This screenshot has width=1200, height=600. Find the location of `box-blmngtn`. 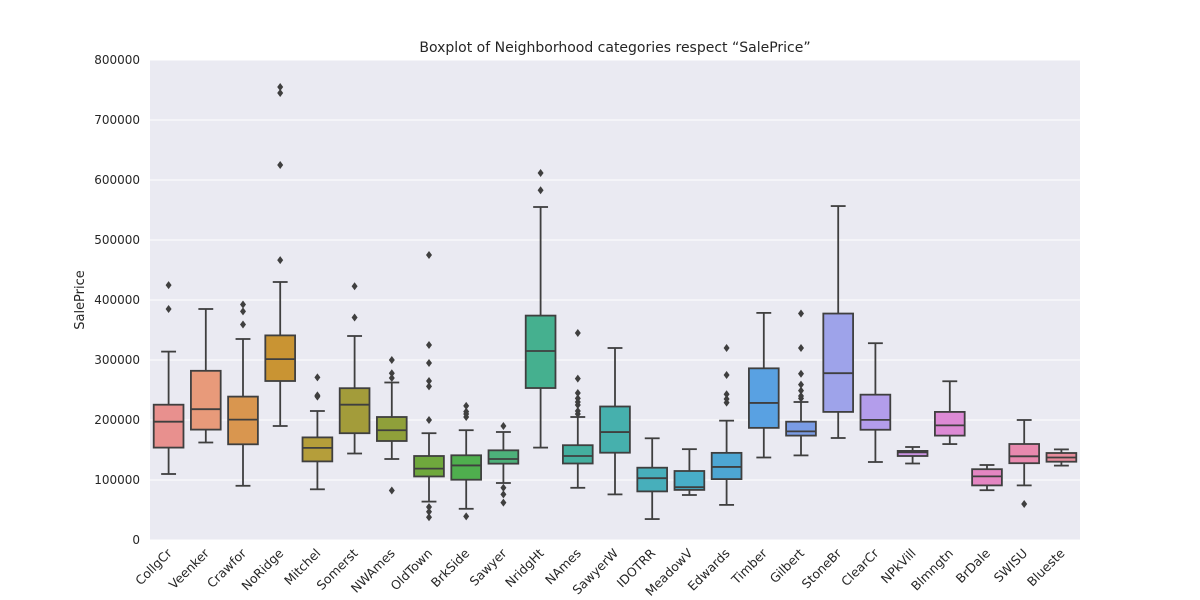

box-blmngtn is located at coordinates (950, 412).